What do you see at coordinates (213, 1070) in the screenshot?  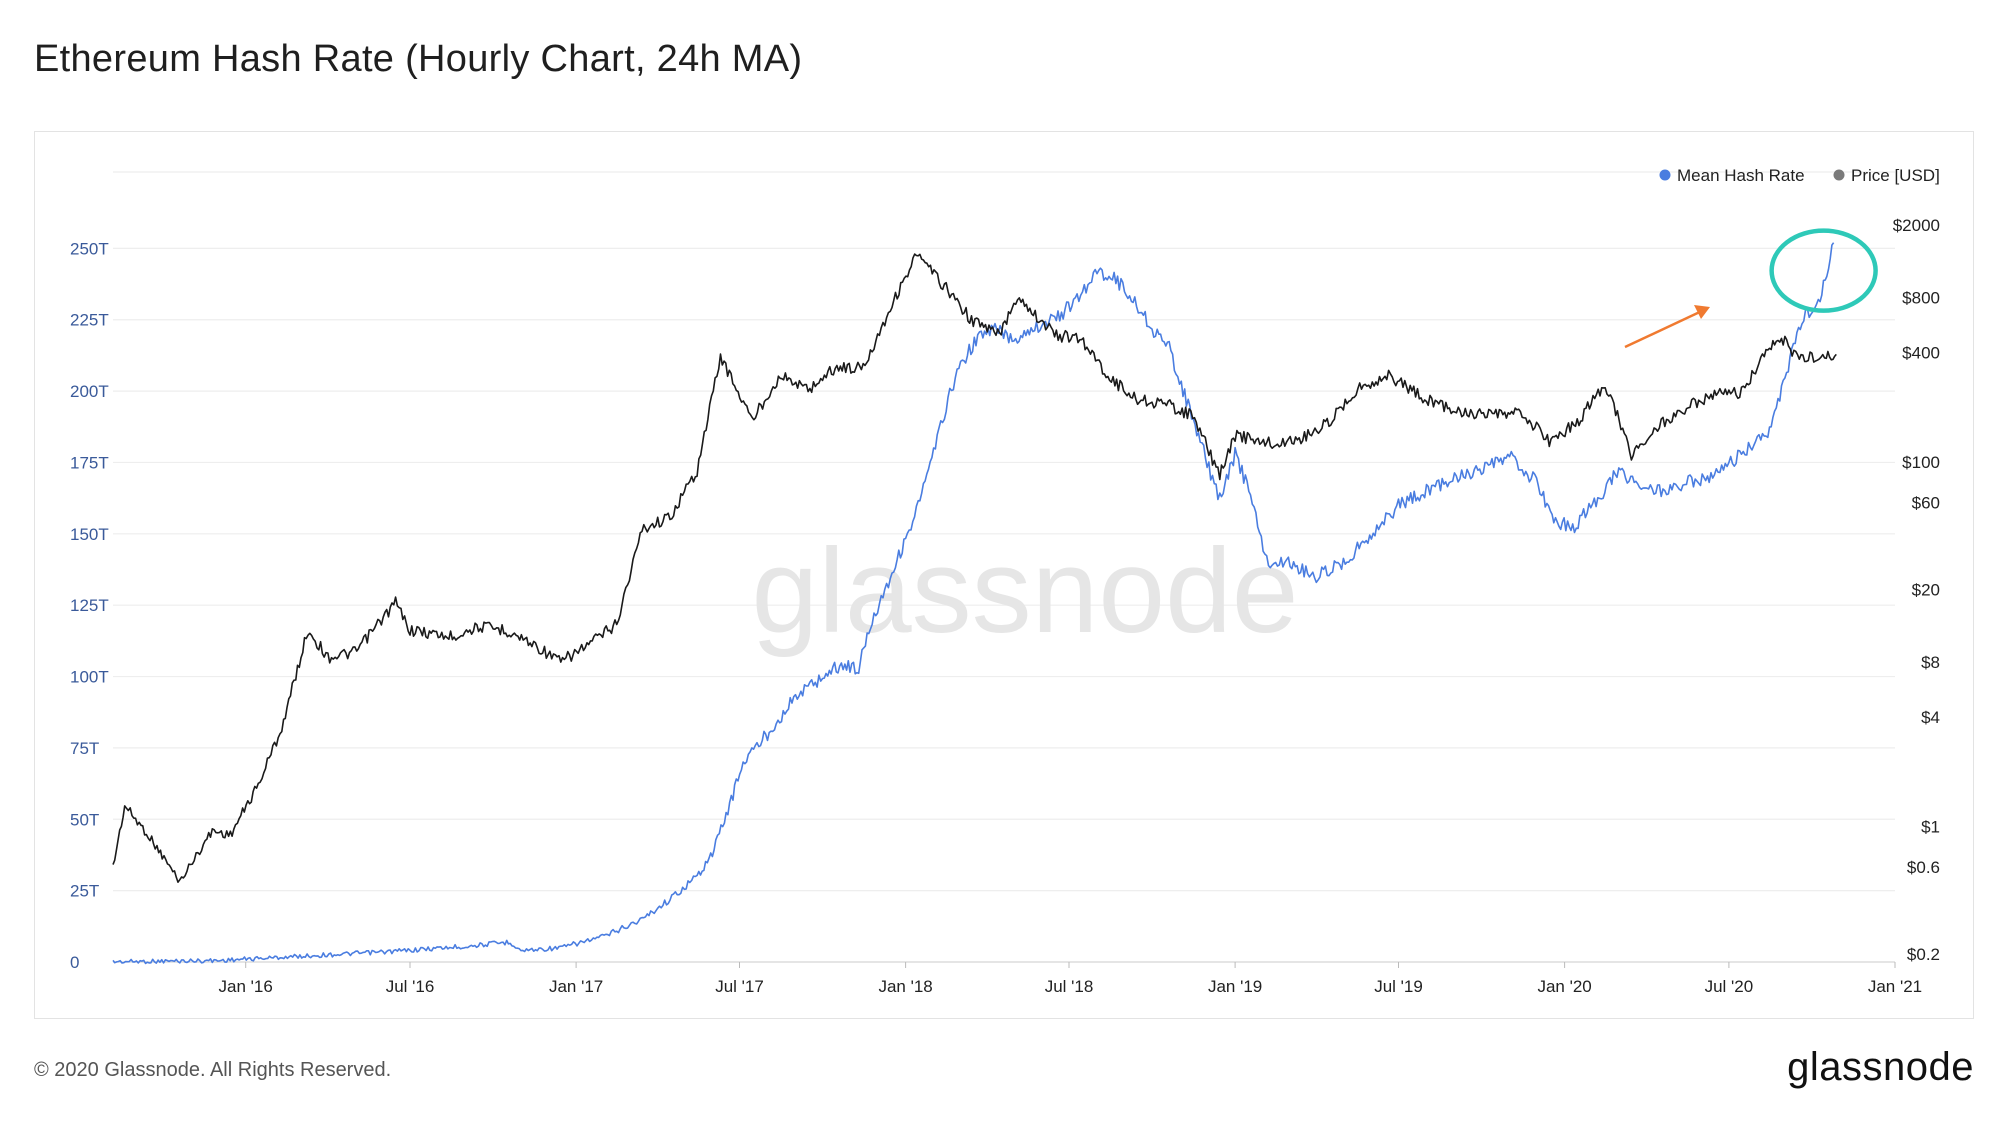 I see `copyright-text: © 2020 Glassnode. All Rights Reserved.` at bounding box center [213, 1070].